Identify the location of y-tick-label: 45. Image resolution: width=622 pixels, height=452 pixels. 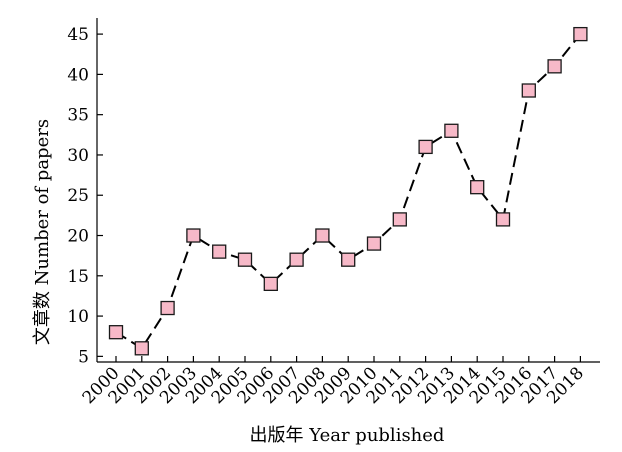
(78, 35).